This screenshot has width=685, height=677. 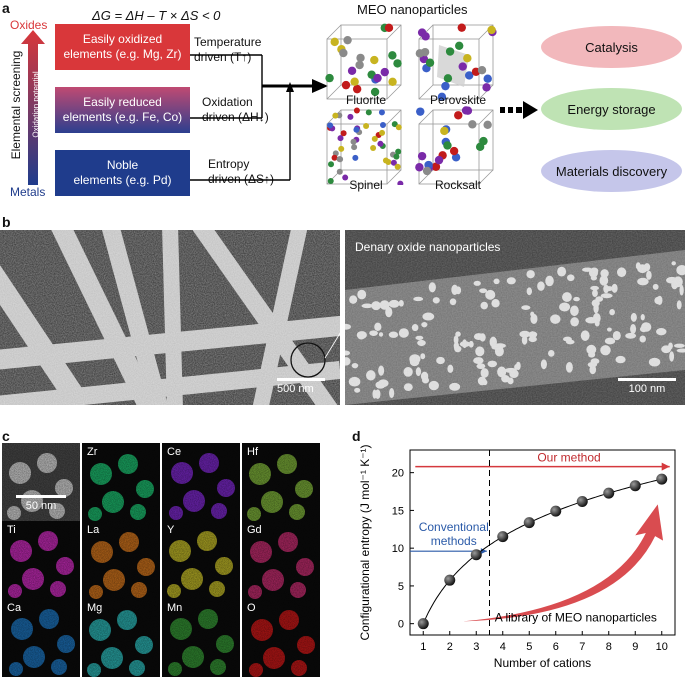 What do you see at coordinates (16, 105) in the screenshot?
I see `elemental-screening-label: Elemental screening` at bounding box center [16, 105].